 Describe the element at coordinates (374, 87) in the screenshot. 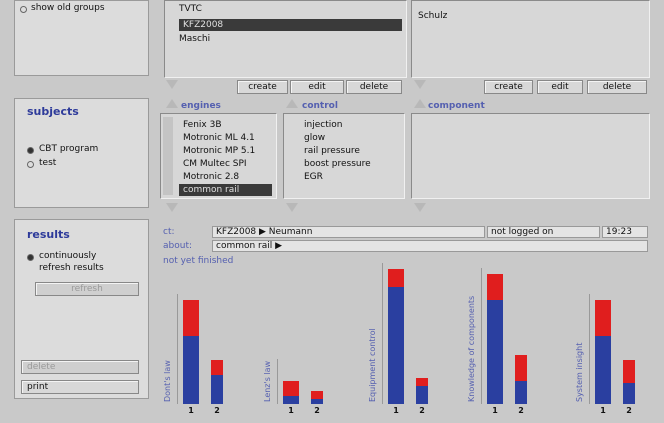

I see `delete-group-button: delete` at that location.